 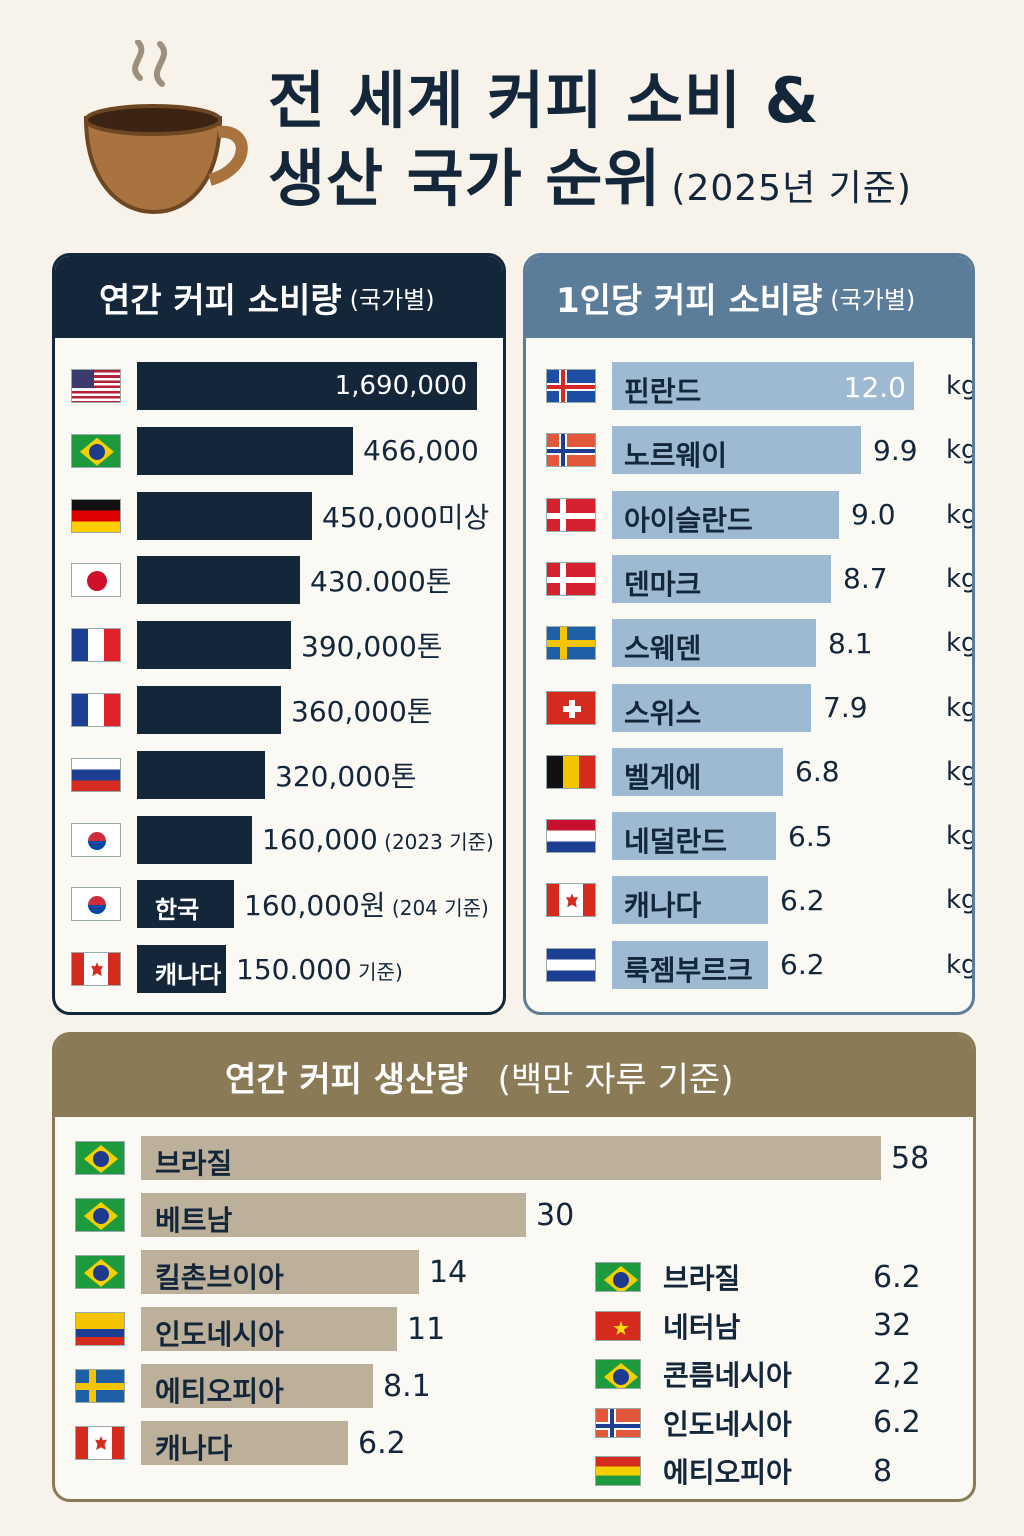 What do you see at coordinates (663, 713) in the screenshot?
I see `per-capita-country-label: 스위스` at bounding box center [663, 713].